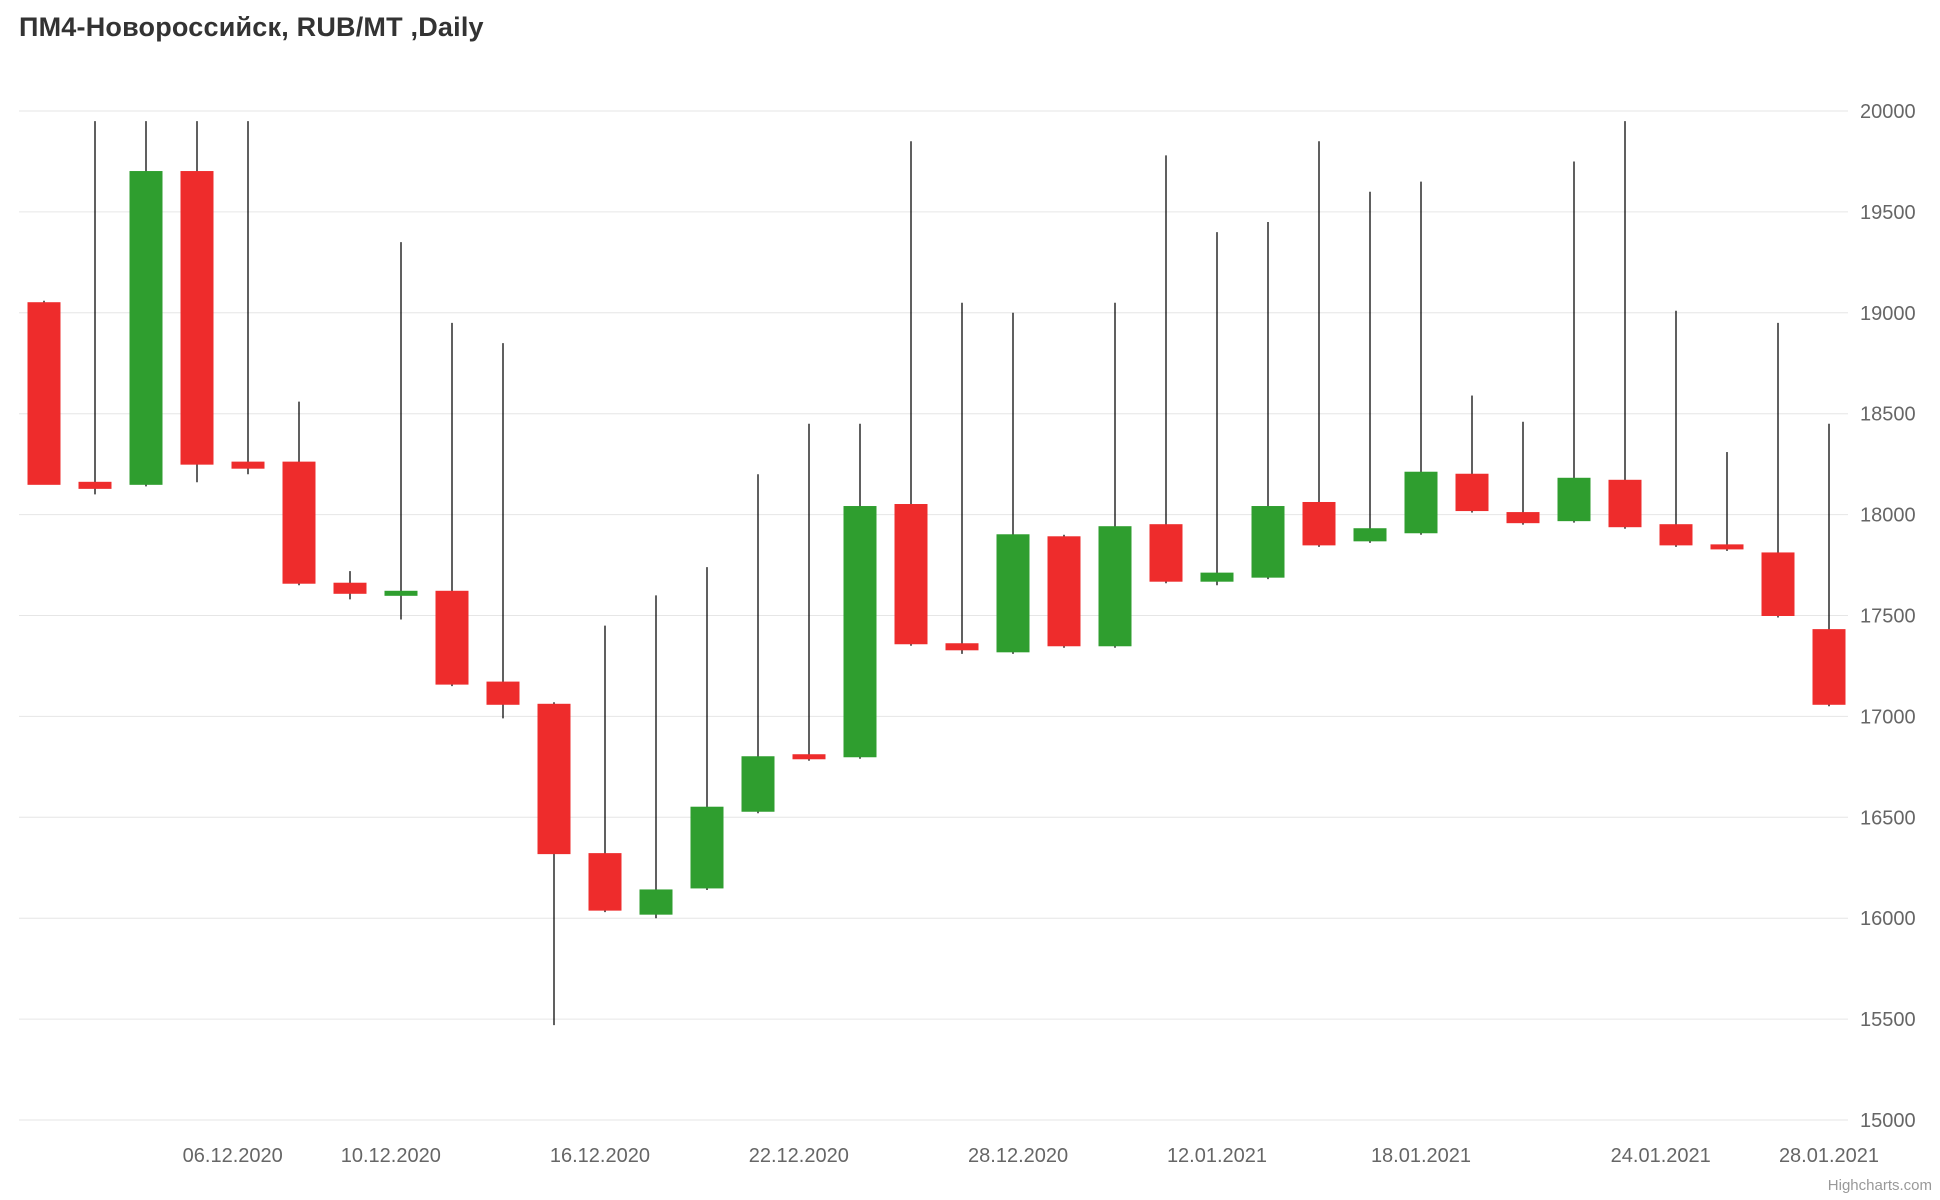 The image size is (1940, 1200). What do you see at coordinates (1888, 1121) in the screenshot?
I see `y-axis-label: 15000` at bounding box center [1888, 1121].